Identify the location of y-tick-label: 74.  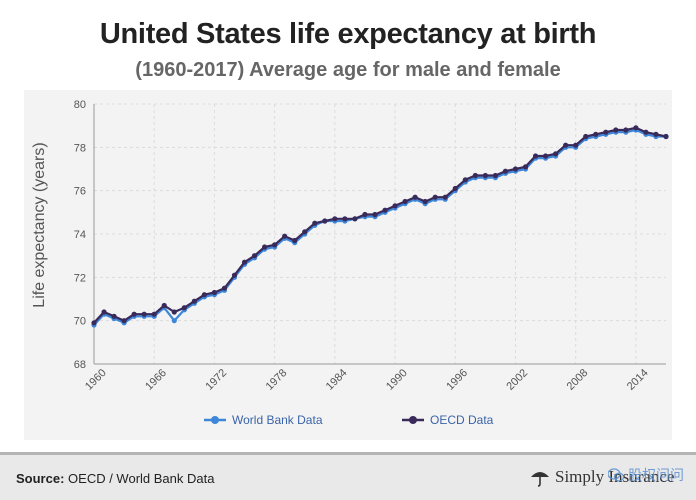
(80, 235).